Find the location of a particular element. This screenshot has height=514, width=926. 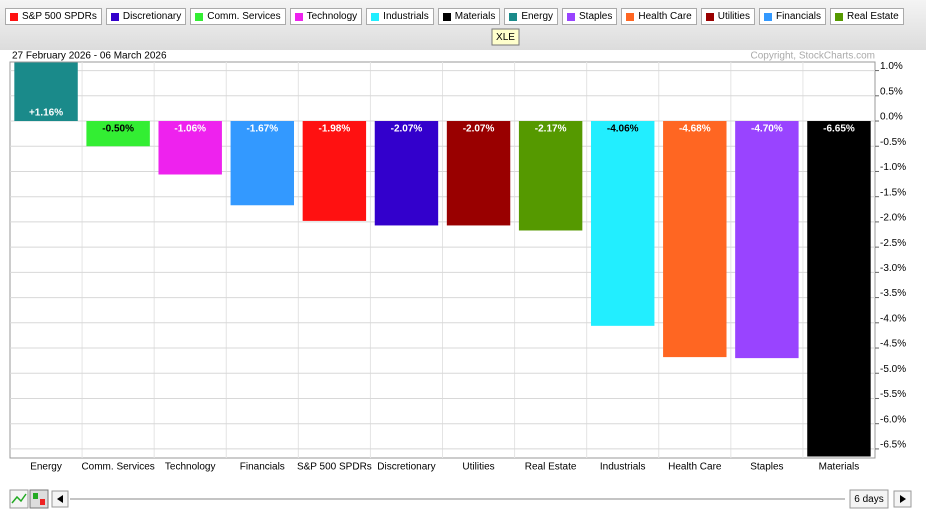

bar-type-button is located at coordinates (39, 499).